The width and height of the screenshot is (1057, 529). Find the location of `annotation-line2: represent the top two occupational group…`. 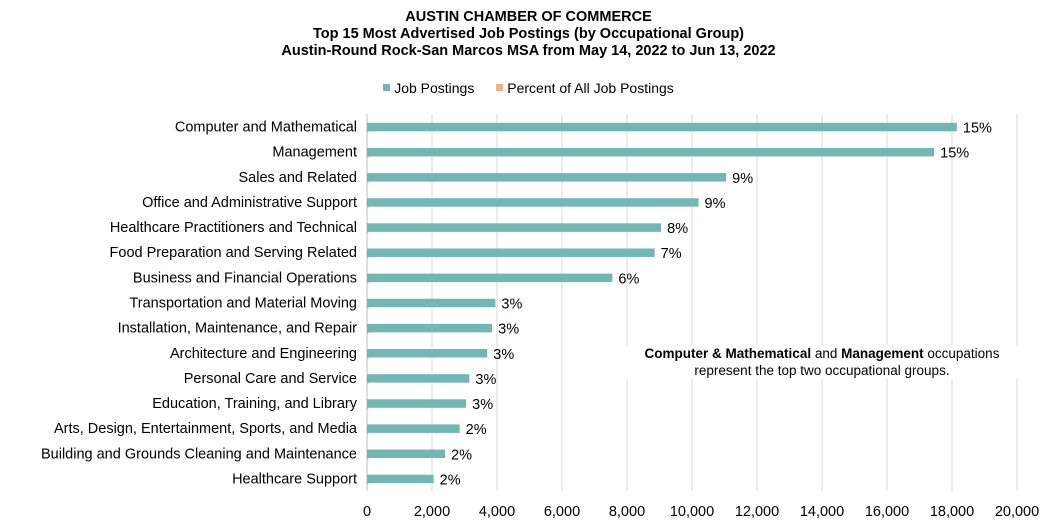

annotation-line2: represent the top two occupational group… is located at coordinates (822, 370).